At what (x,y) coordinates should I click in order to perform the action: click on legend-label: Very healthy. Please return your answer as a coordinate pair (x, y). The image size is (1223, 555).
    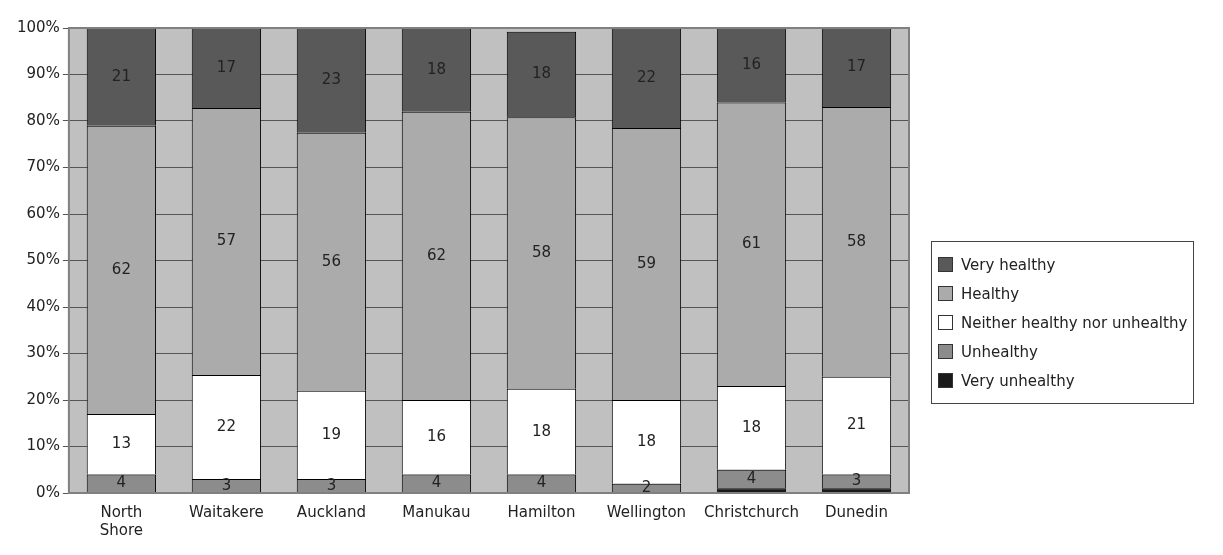
    Looking at the image, I should click on (1008, 264).